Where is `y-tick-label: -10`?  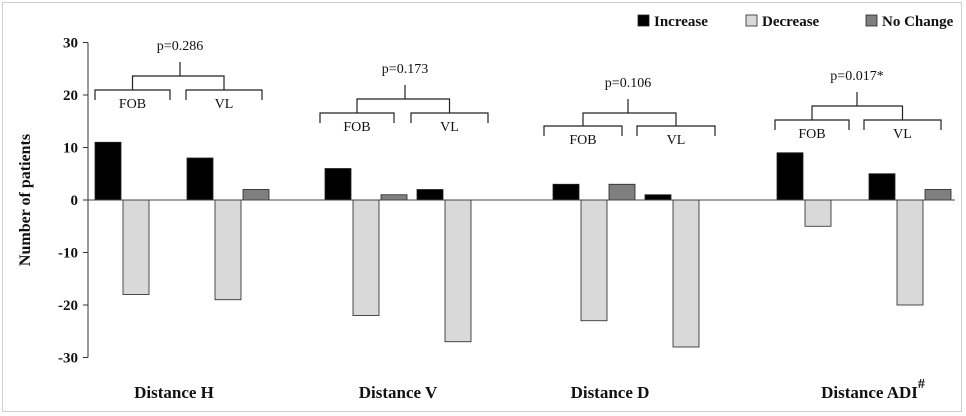
y-tick-label: -10 is located at coordinates (68, 254).